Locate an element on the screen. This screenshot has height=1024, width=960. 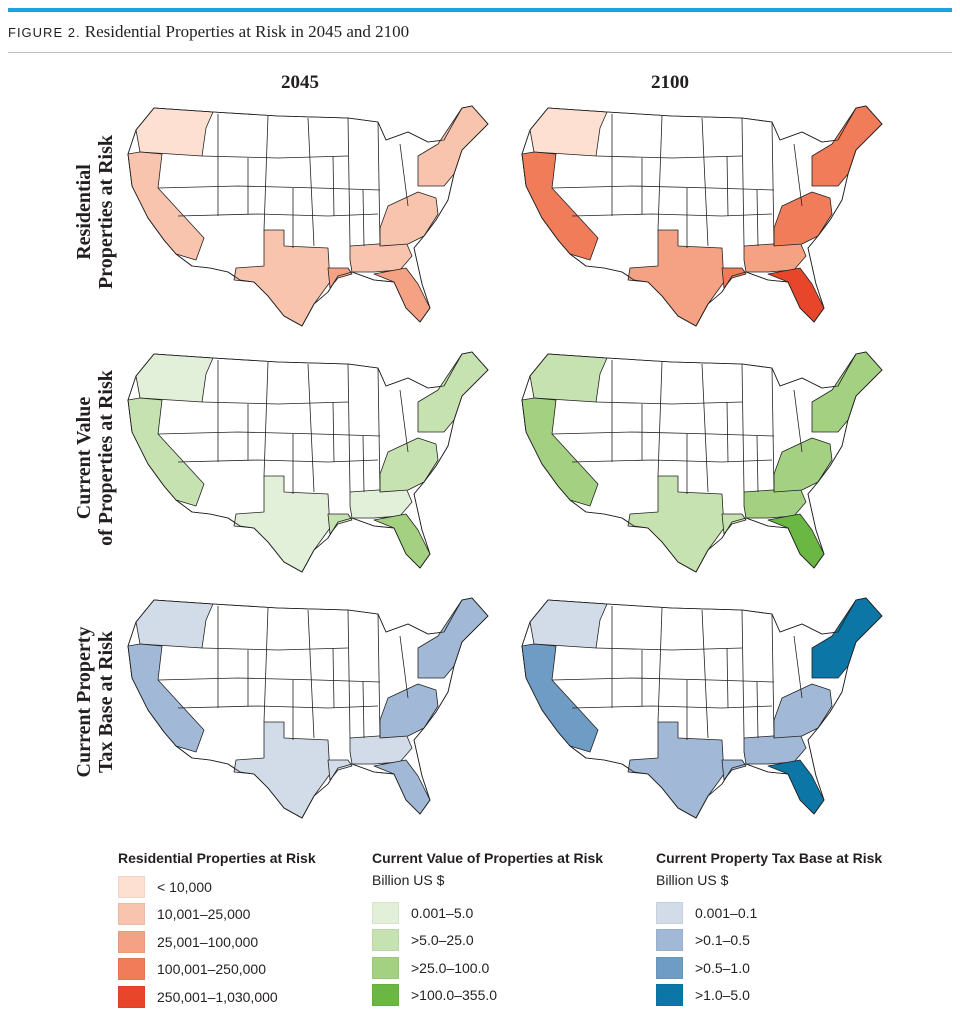
legend-label: >0.5–1.0 is located at coordinates (722, 967).